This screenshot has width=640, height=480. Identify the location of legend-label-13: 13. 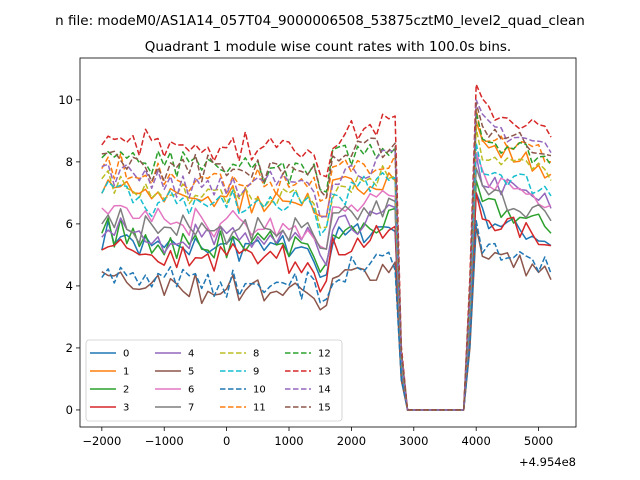
(324, 372).